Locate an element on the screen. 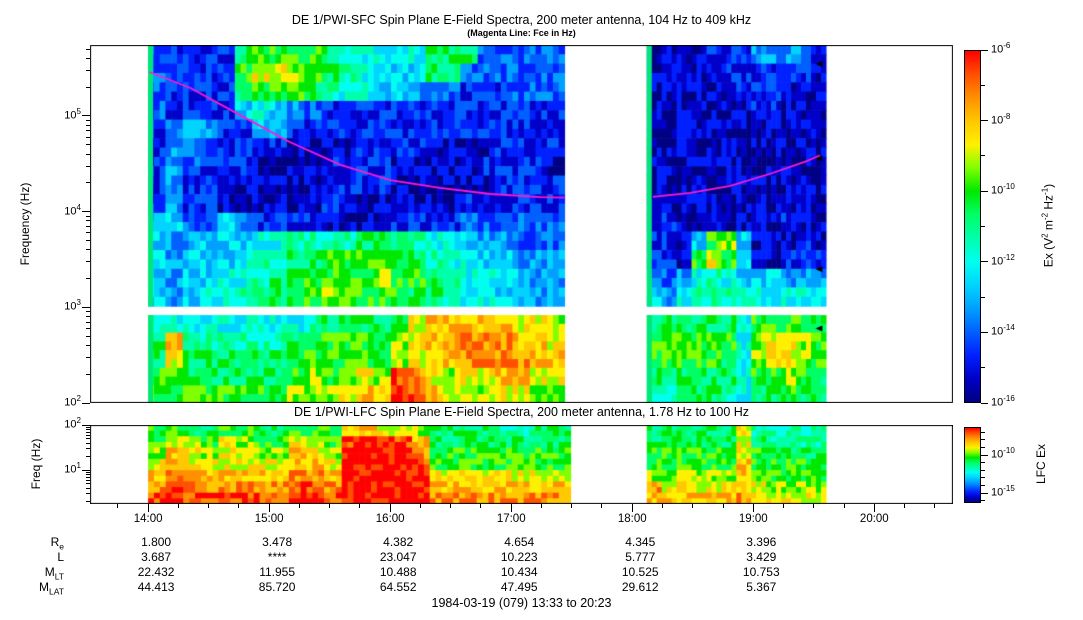 The height and width of the screenshot is (620, 1083). lfc-spectrogram-canvas is located at coordinates (521, 464).